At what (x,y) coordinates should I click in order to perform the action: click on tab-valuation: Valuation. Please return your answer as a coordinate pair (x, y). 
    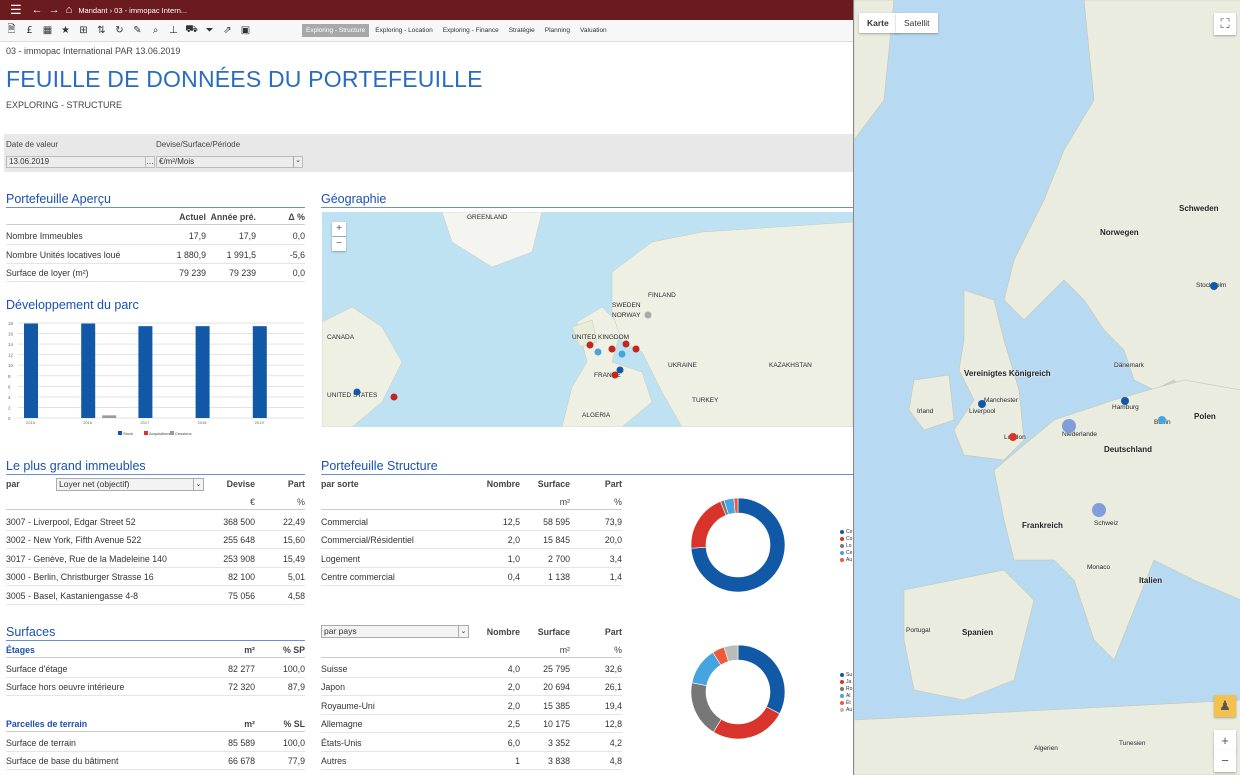
    Looking at the image, I should click on (593, 30).